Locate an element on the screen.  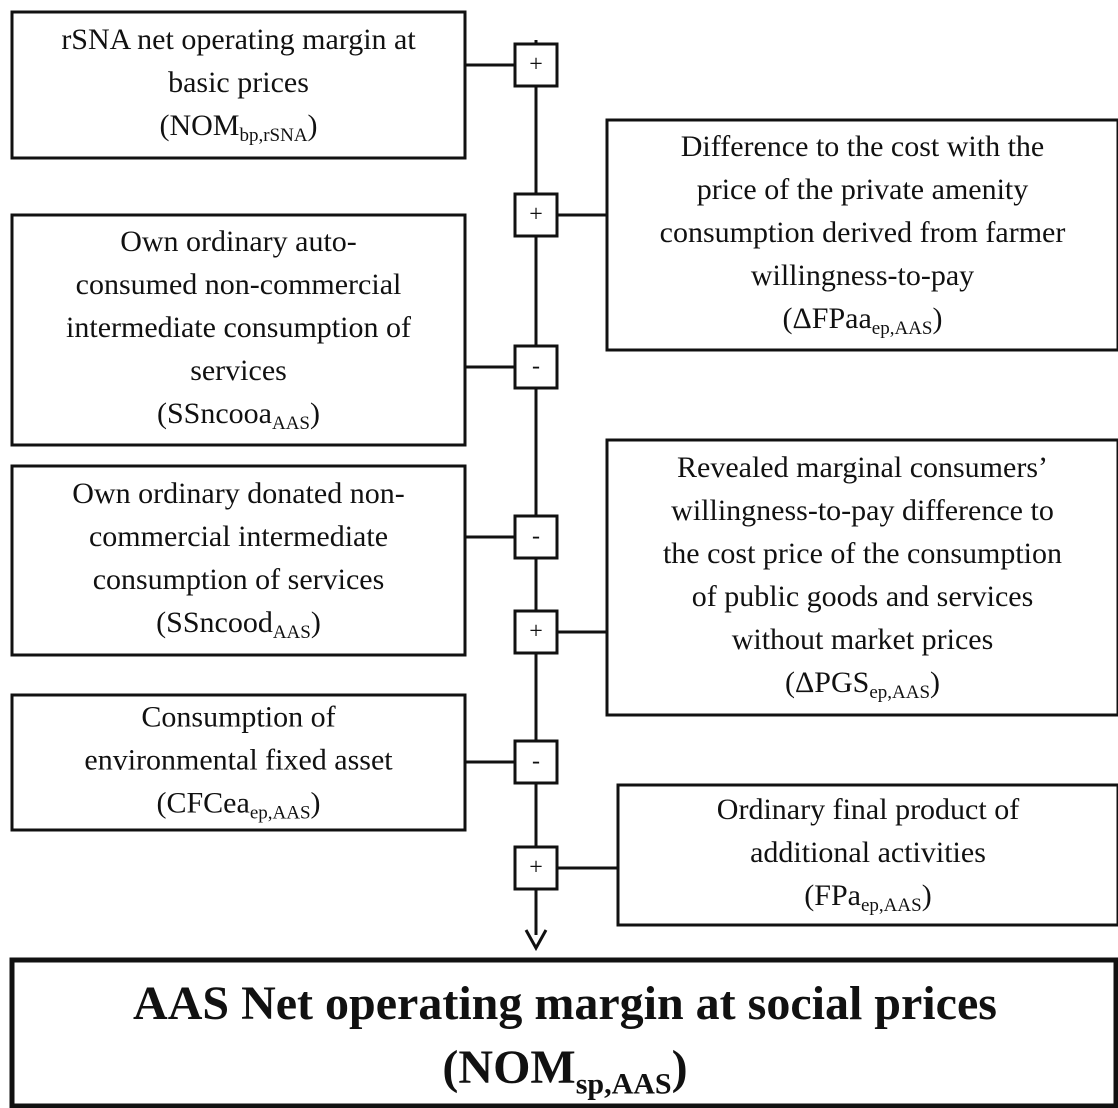
box-text: of public goods and services is located at coordinates (863, 596).